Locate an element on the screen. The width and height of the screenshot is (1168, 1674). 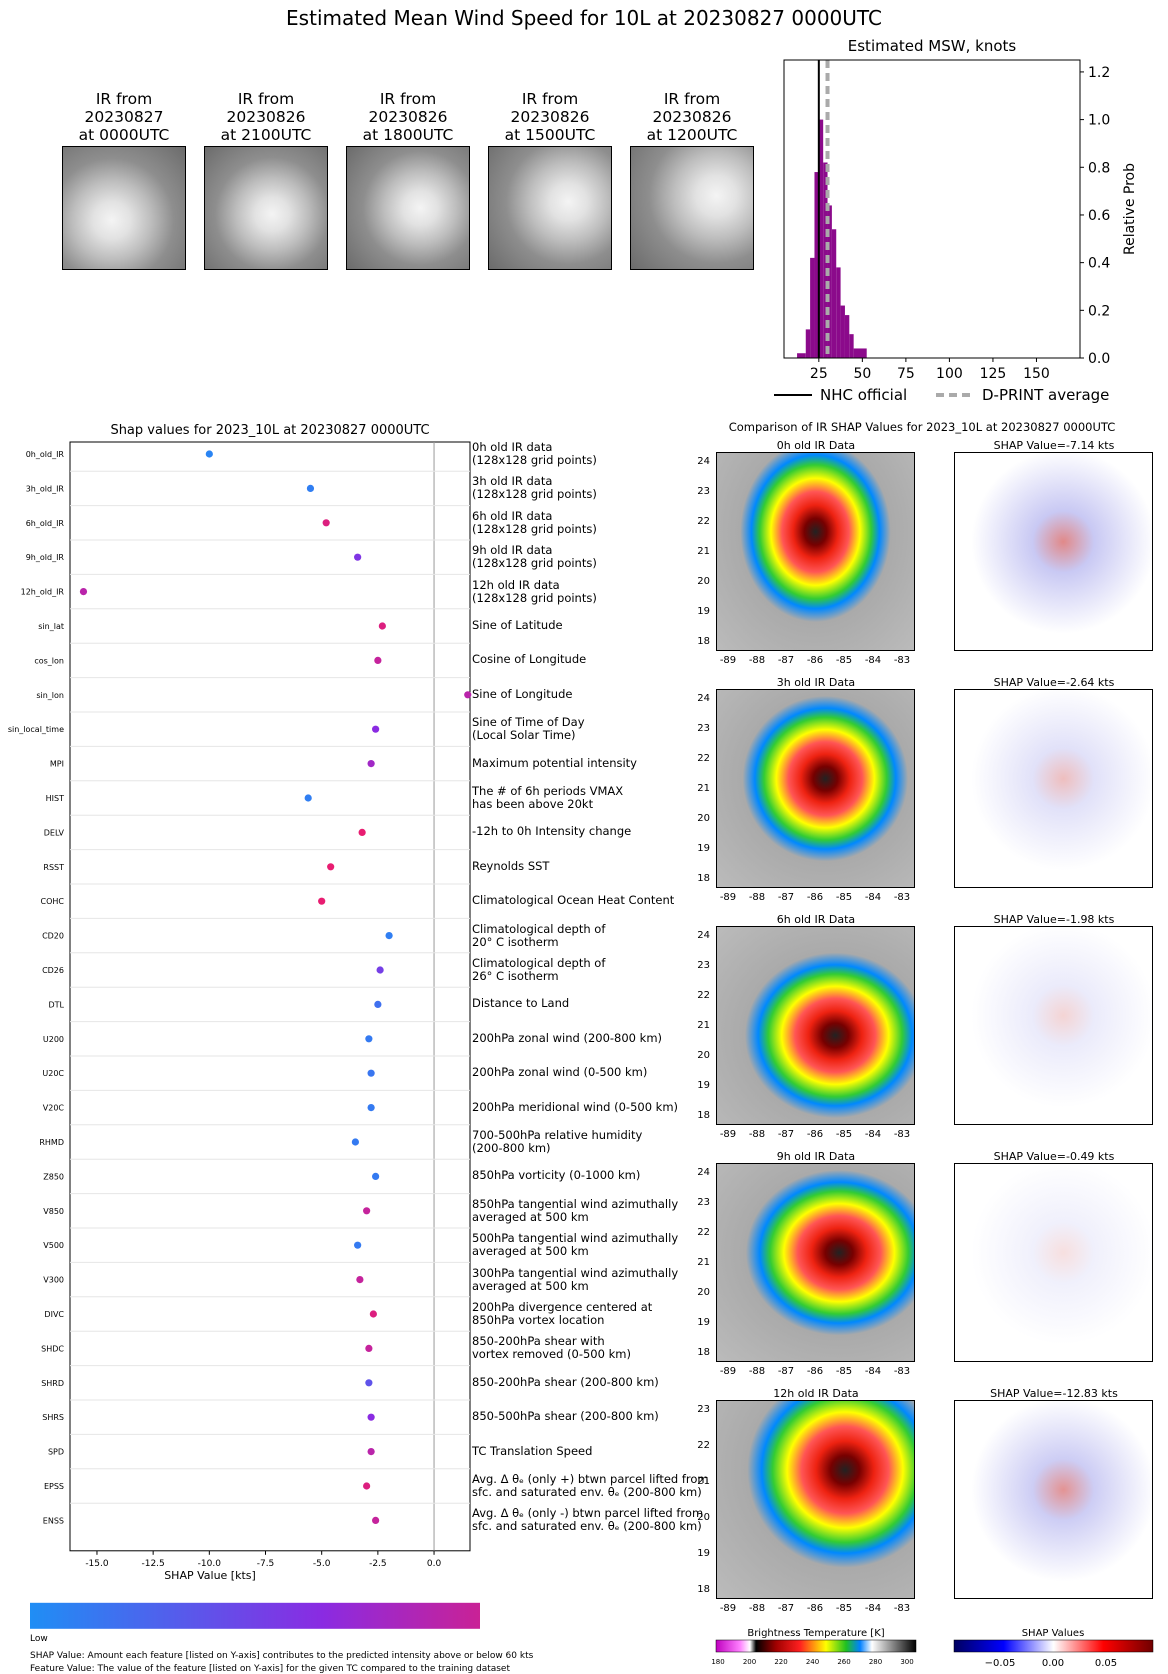
ir-brightness-panel is located at coordinates (815, 788).